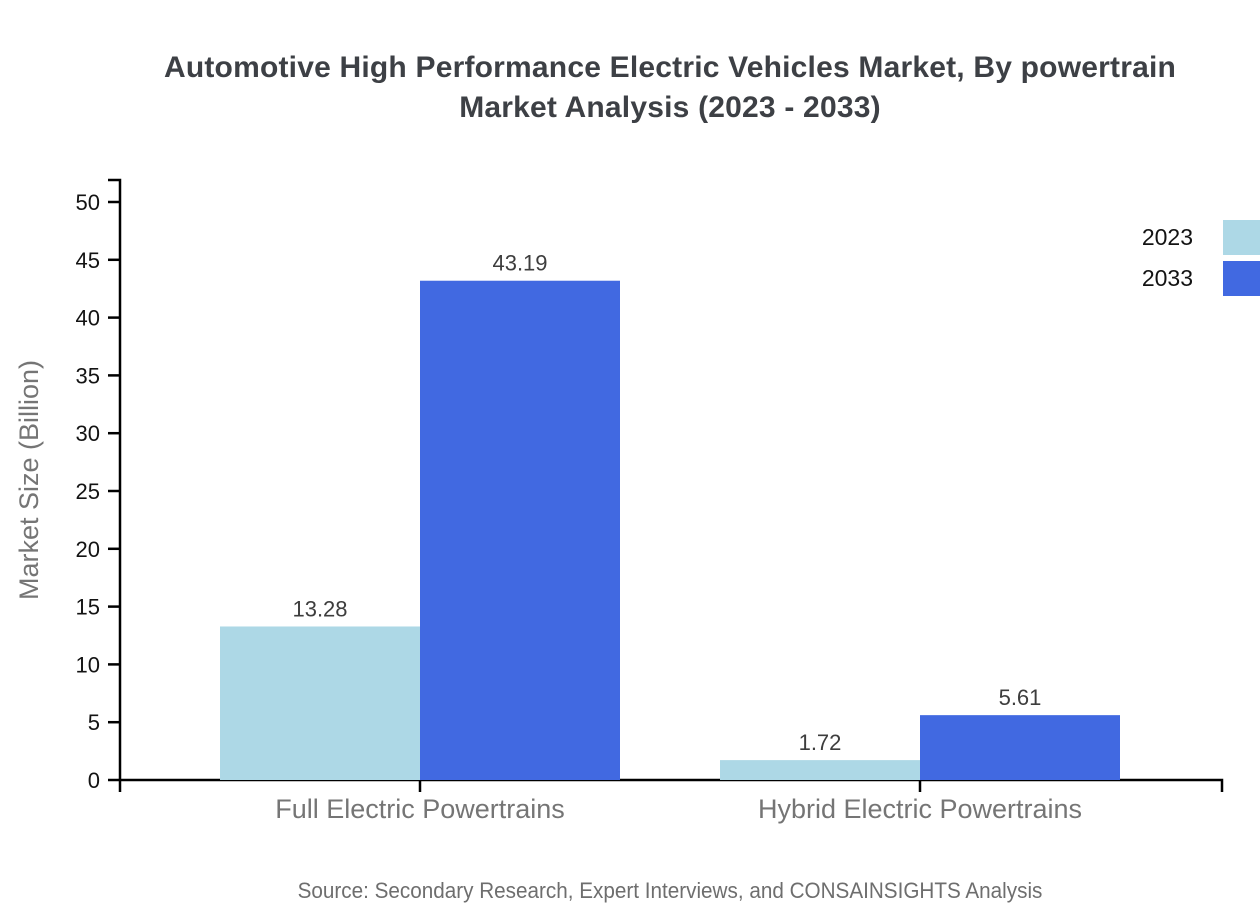 The height and width of the screenshot is (920, 1260). What do you see at coordinates (29, 480) in the screenshot?
I see `y-axis-title: Market Size (Billion)` at bounding box center [29, 480].